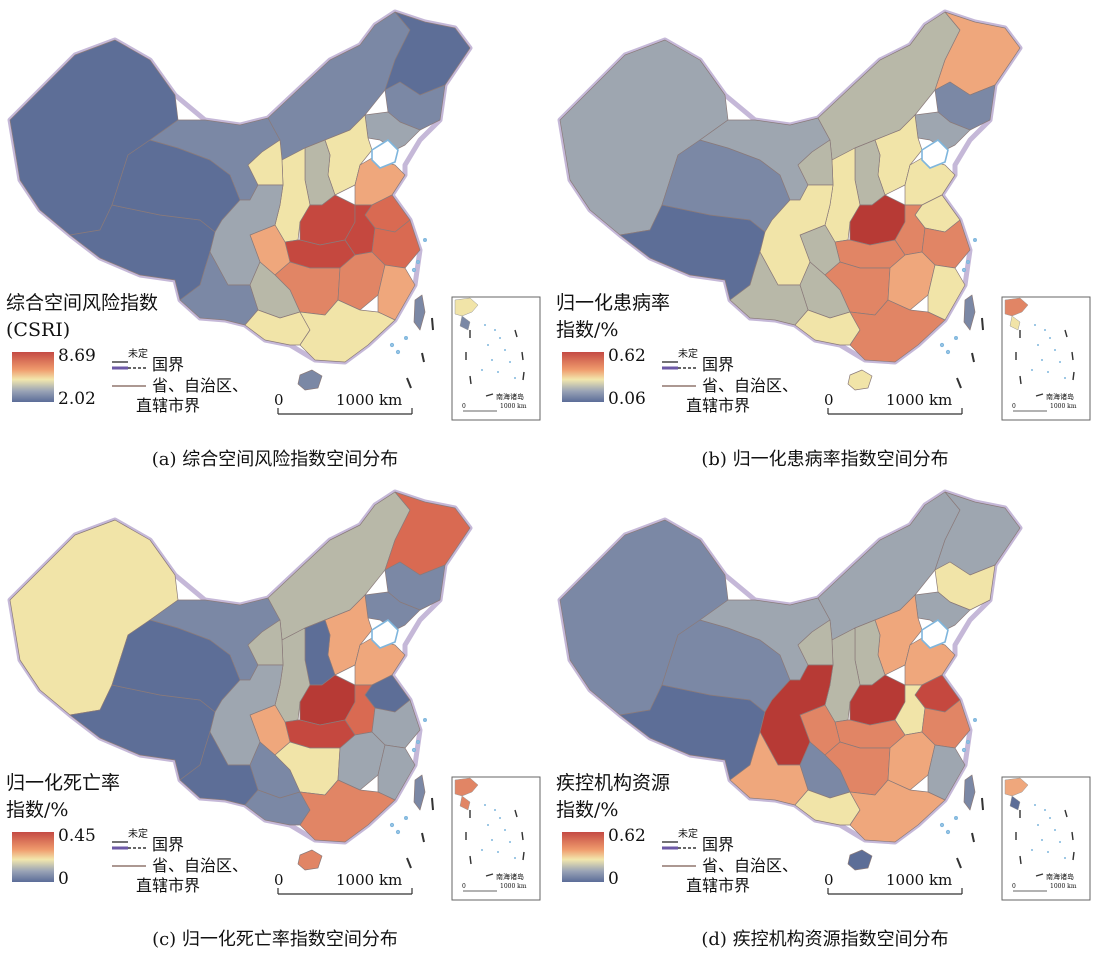 The width and height of the screenshot is (1100, 960). I want to click on legend-title: 综合空间风险指数, so click(82, 303).